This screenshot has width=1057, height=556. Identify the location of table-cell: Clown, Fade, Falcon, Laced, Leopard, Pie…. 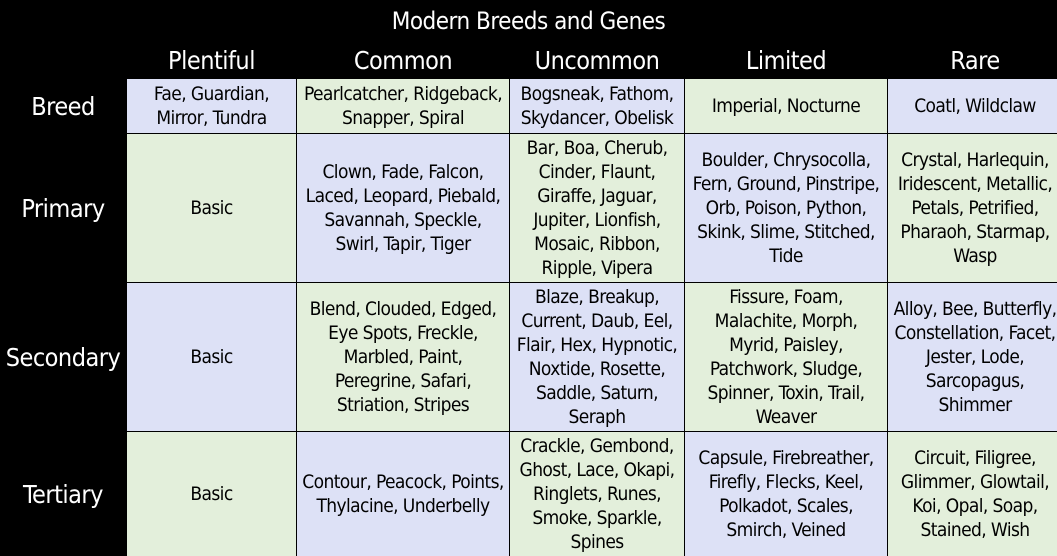
(403, 208).